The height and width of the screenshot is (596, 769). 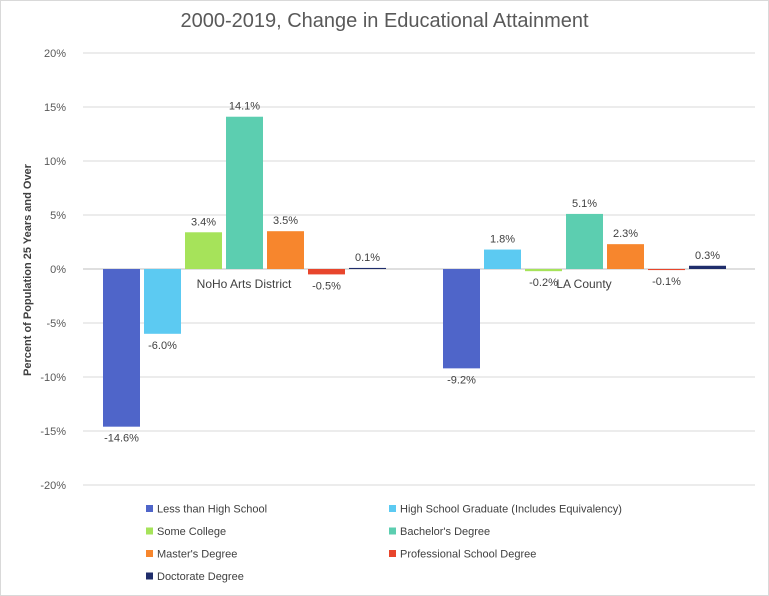 What do you see at coordinates (461, 380) in the screenshot?
I see `data-label: -9.2%` at bounding box center [461, 380].